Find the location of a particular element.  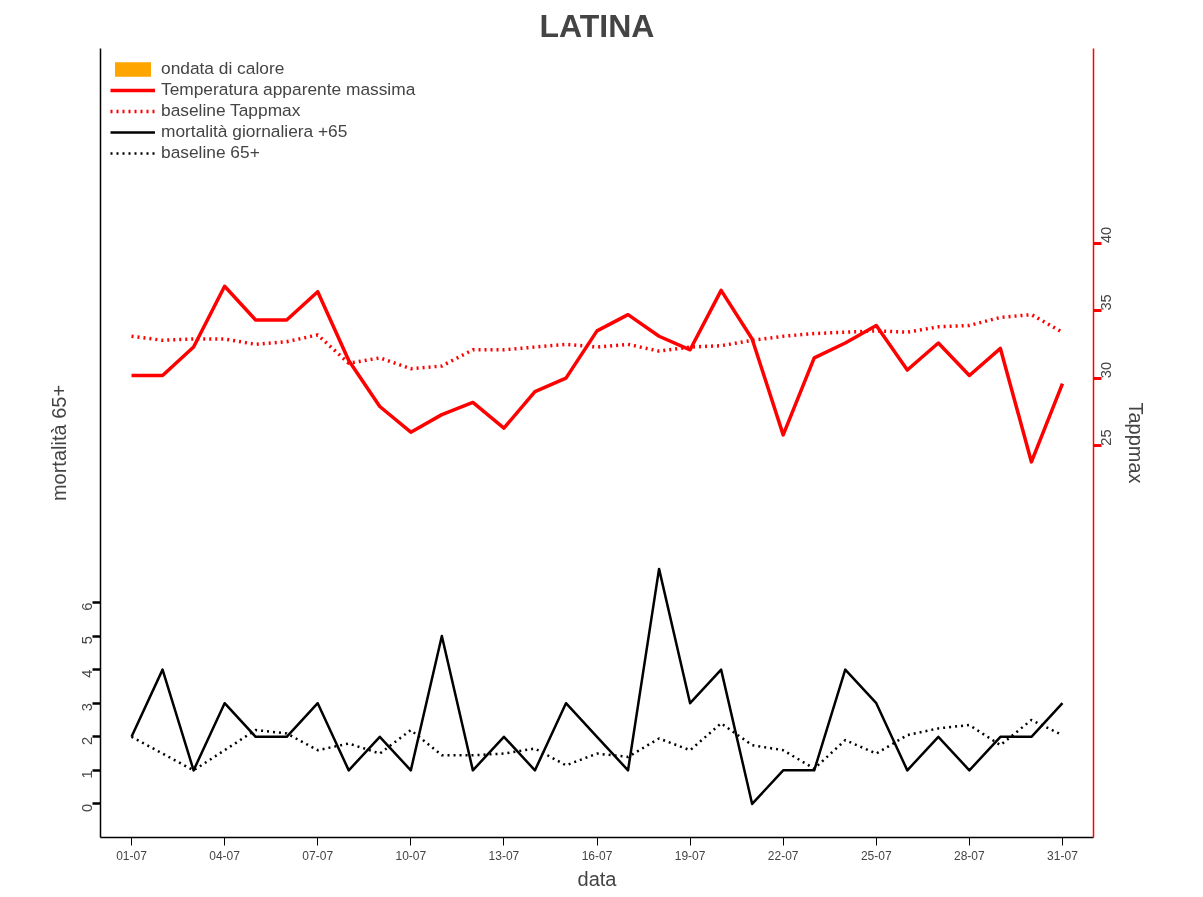

legend-label: baseline Tappmax is located at coordinates (231, 110).